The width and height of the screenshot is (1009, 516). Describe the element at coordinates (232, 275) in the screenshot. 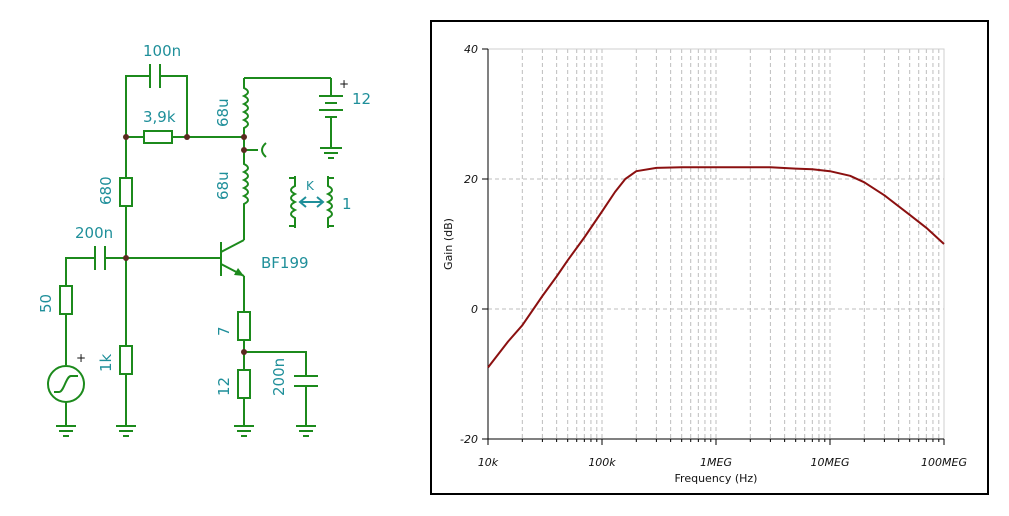

I see `transistor` at that location.